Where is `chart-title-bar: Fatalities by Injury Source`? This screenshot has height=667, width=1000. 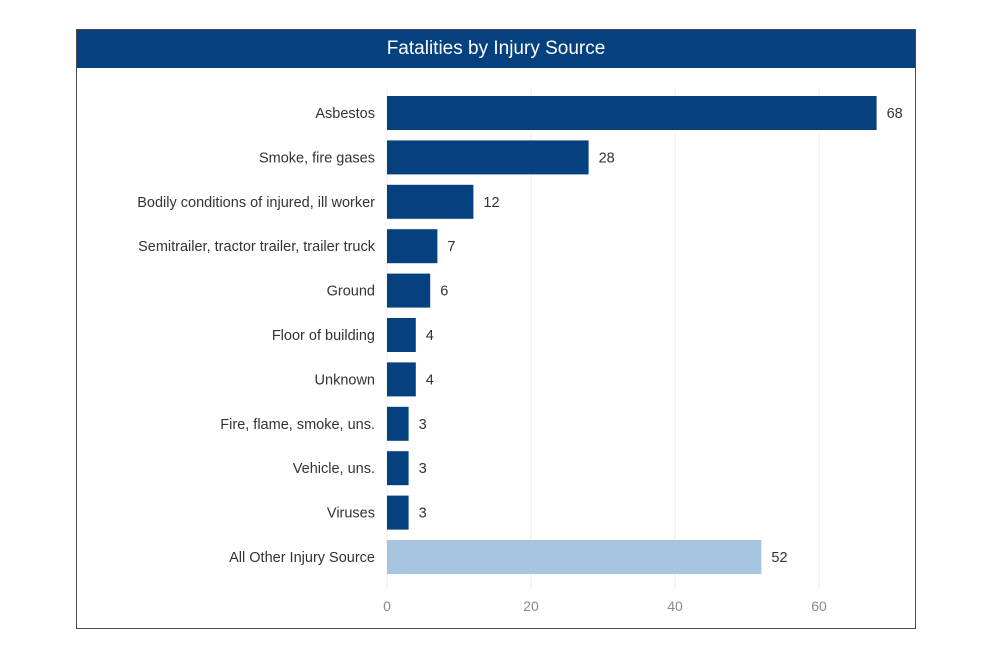
chart-title-bar: Fatalities by Injury Source is located at coordinates (496, 49).